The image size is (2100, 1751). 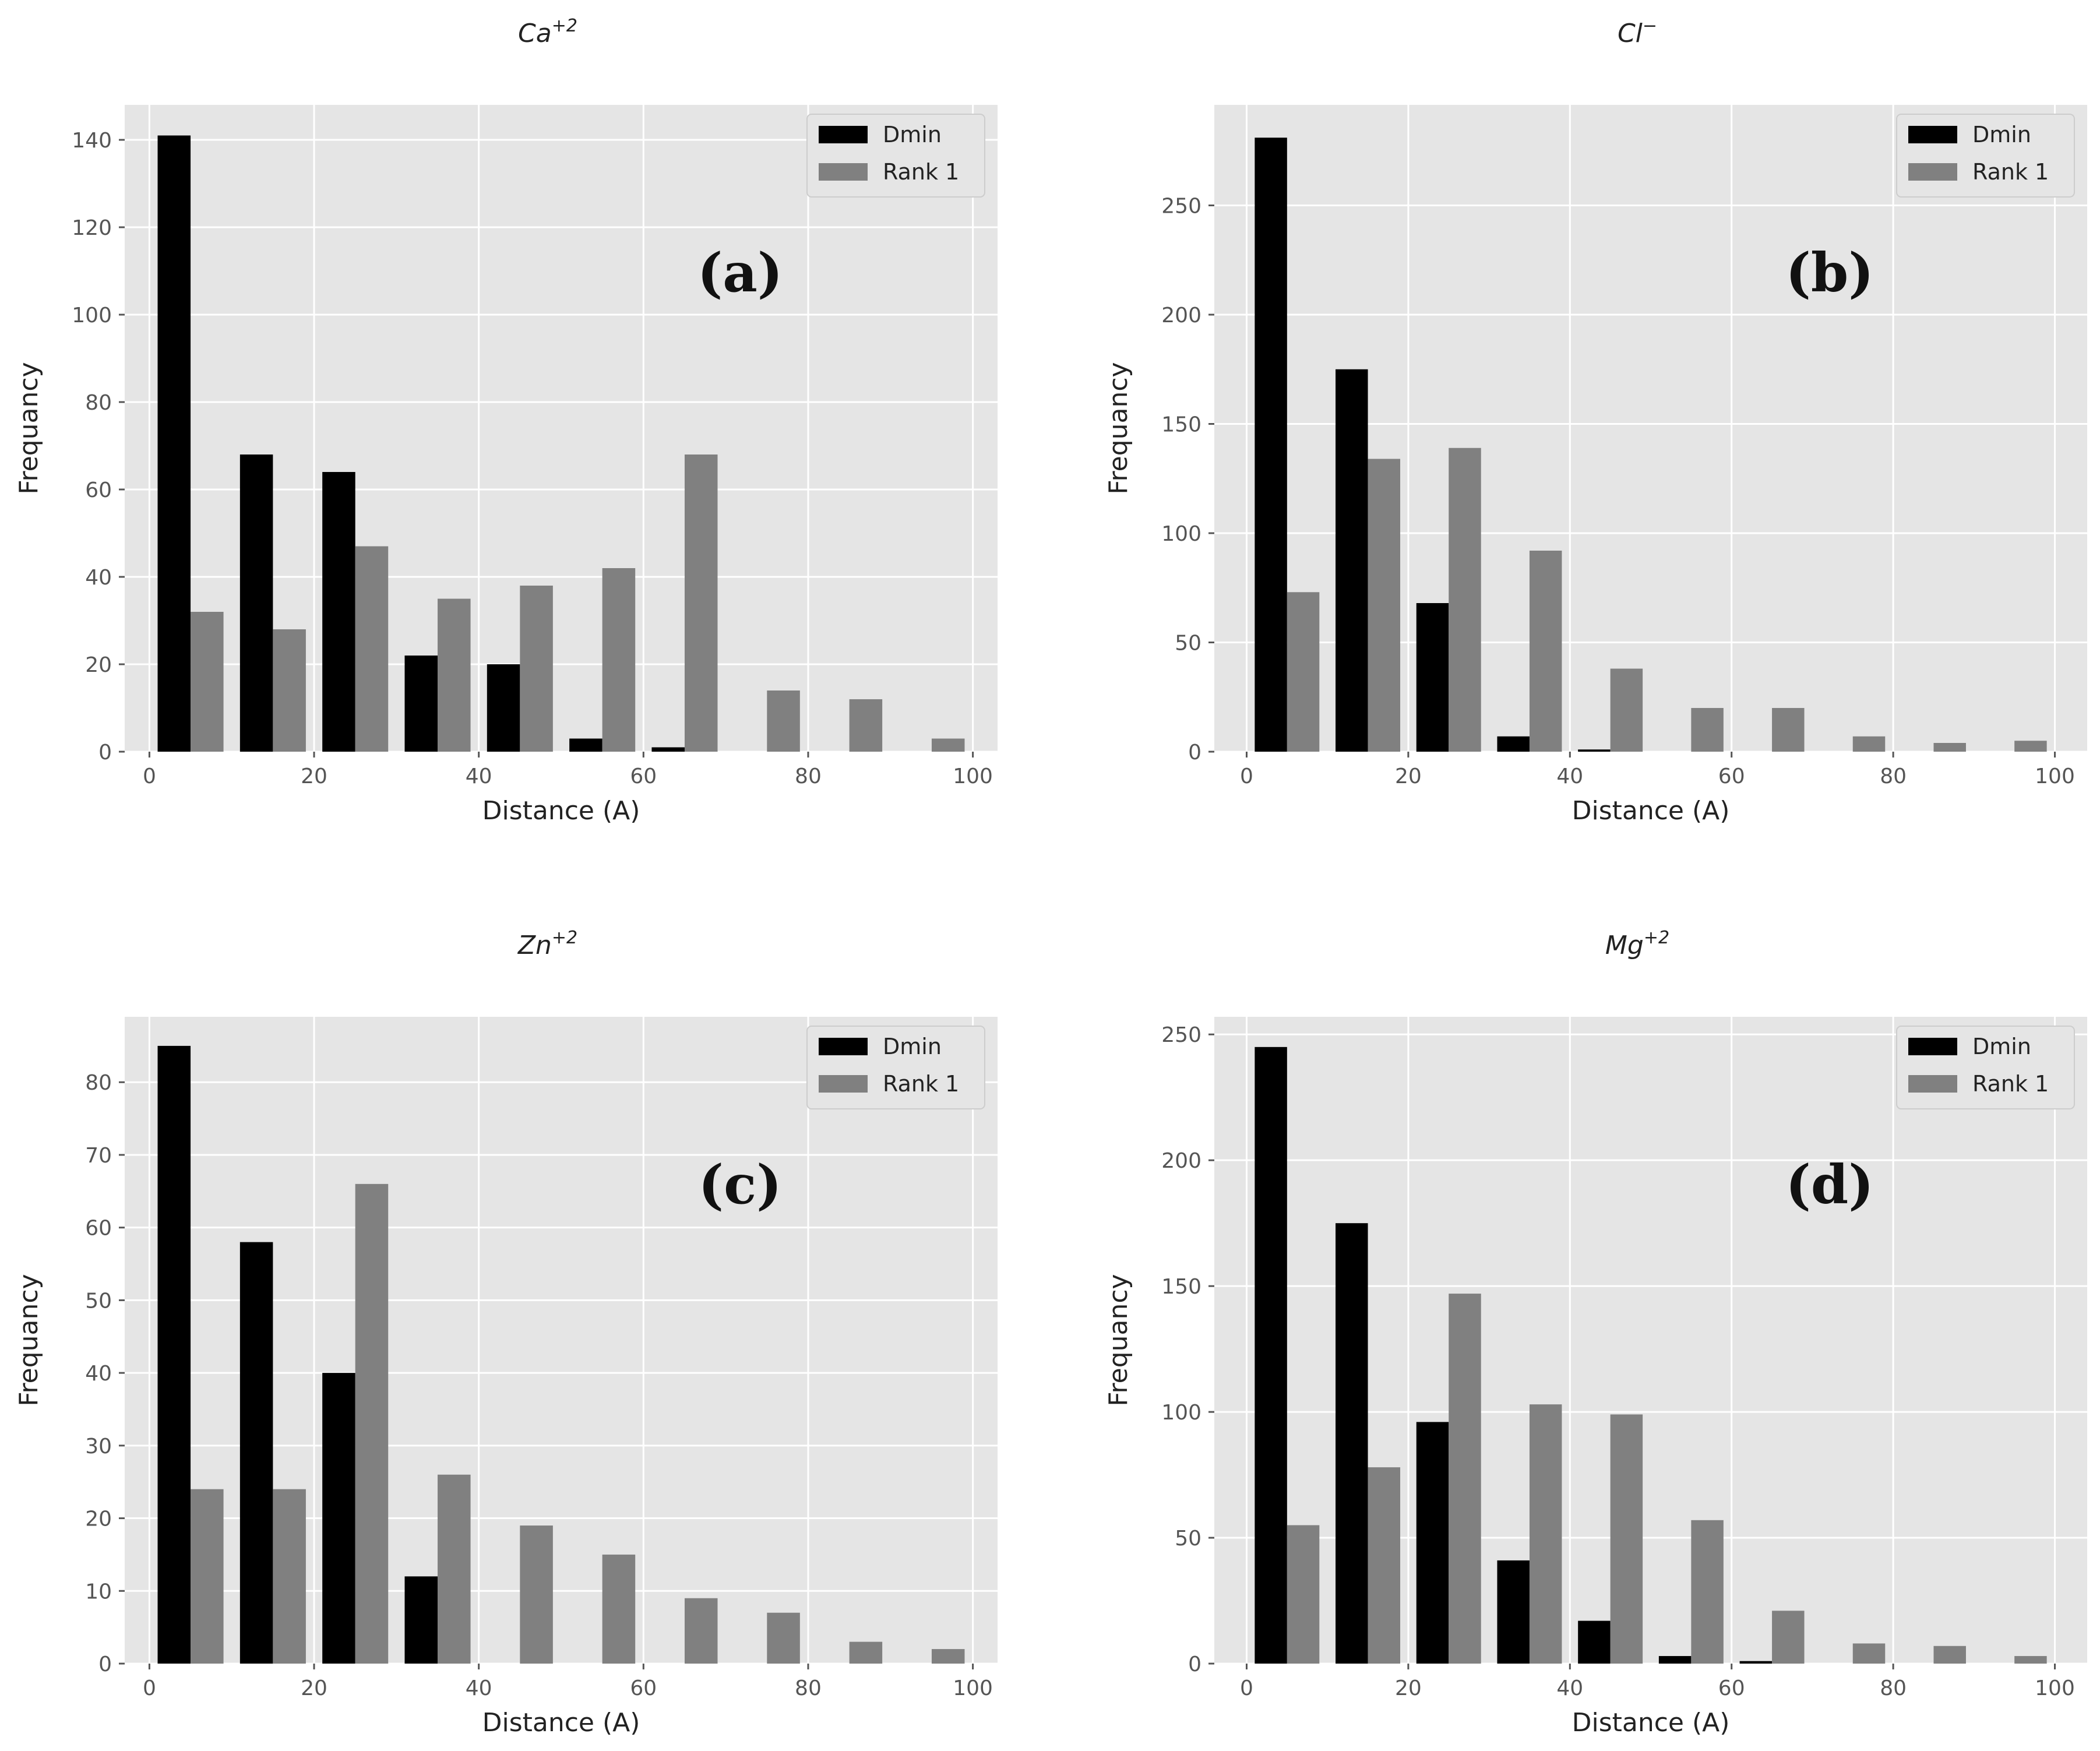 What do you see at coordinates (98, 1592) in the screenshot?
I see `y-tick-label: 10` at bounding box center [98, 1592].